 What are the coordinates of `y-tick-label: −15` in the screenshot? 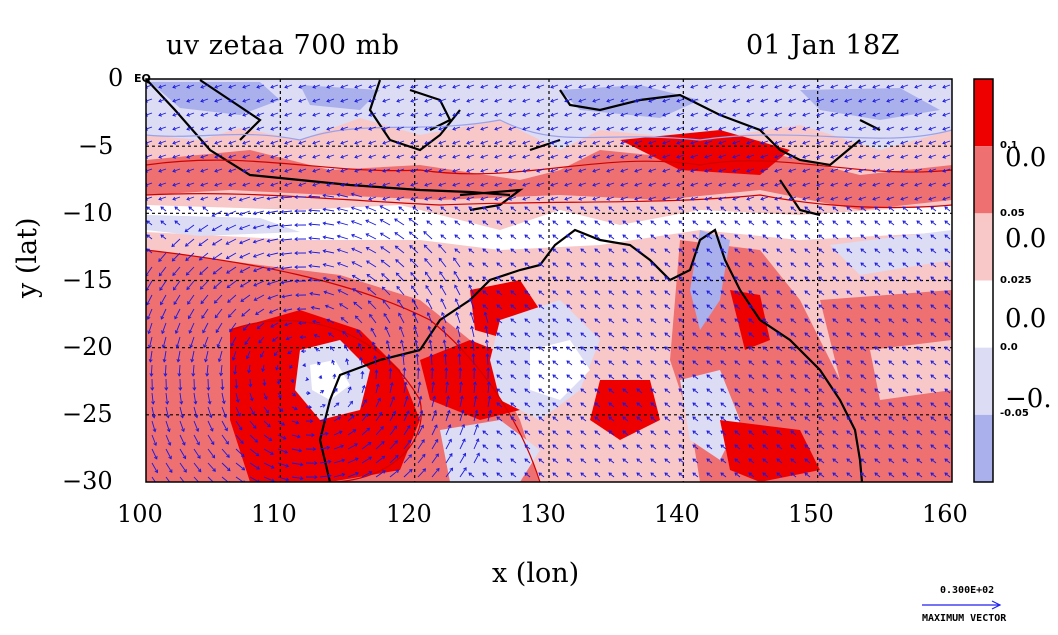 It's located at (87, 280).